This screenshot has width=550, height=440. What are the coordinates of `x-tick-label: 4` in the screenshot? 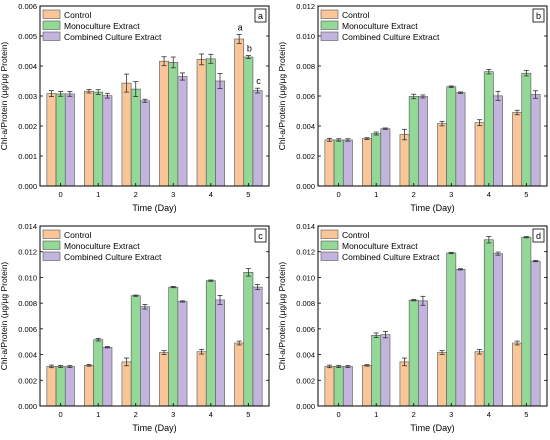 It's located at (489, 414).